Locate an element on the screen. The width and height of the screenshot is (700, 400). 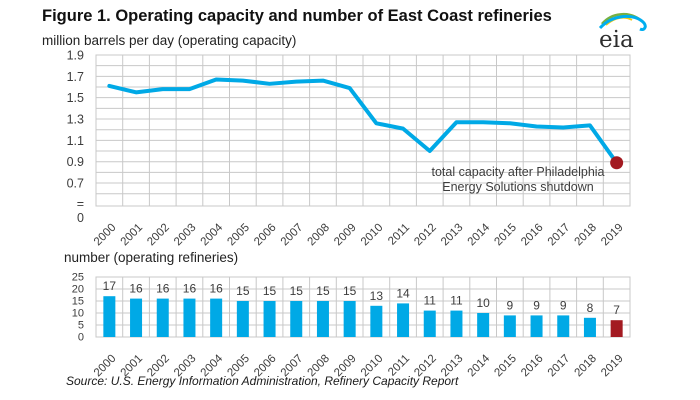
top-x-tick-label: 2010 is located at coordinates (372, 235).